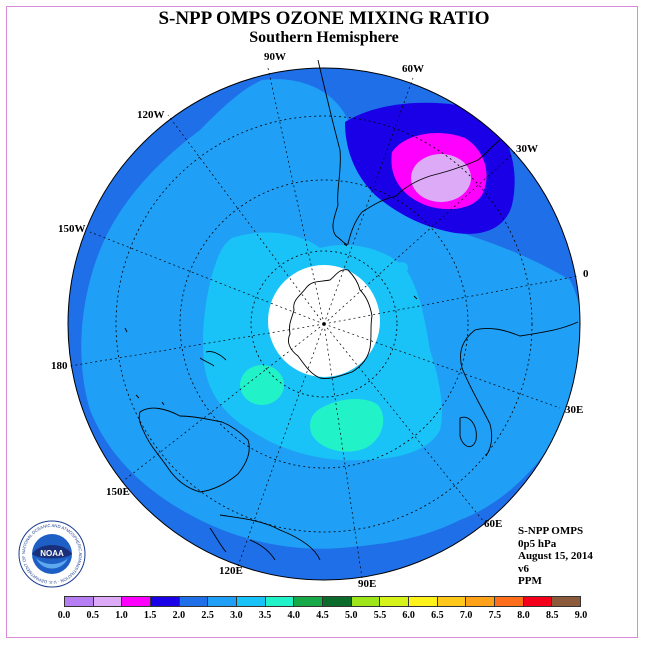  What do you see at coordinates (194, 450) in the screenshot?
I see `coast-australia` at bounding box center [194, 450].